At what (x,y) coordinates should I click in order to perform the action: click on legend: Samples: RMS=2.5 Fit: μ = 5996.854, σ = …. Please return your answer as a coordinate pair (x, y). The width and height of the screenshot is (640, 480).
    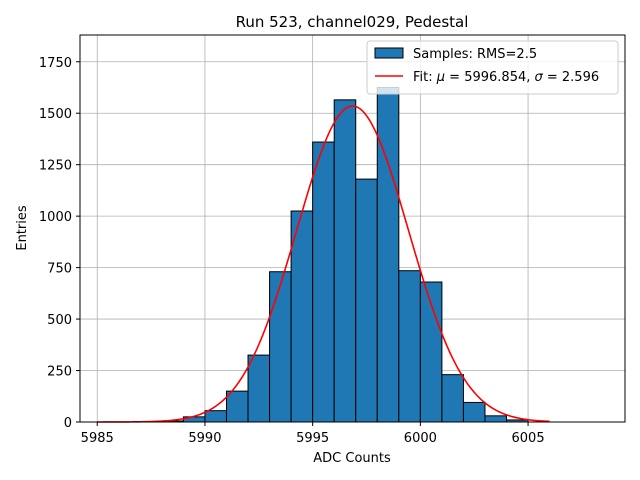
    Looking at the image, I should click on (492, 67).